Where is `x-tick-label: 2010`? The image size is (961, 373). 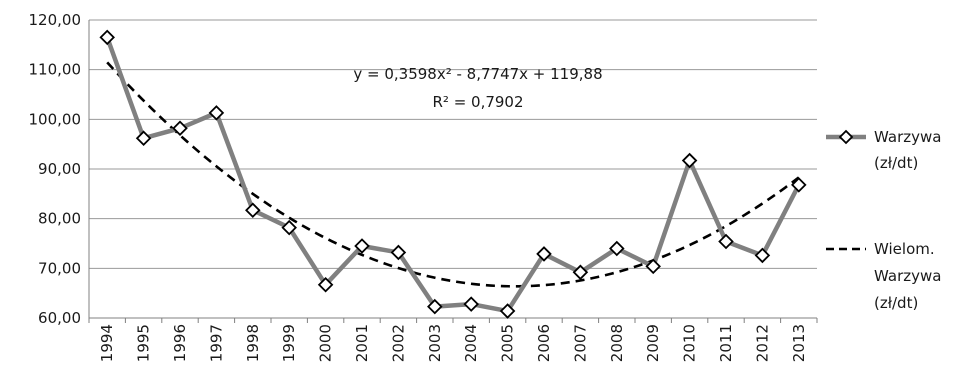
x-tick-label: 2010 is located at coordinates (690, 343).